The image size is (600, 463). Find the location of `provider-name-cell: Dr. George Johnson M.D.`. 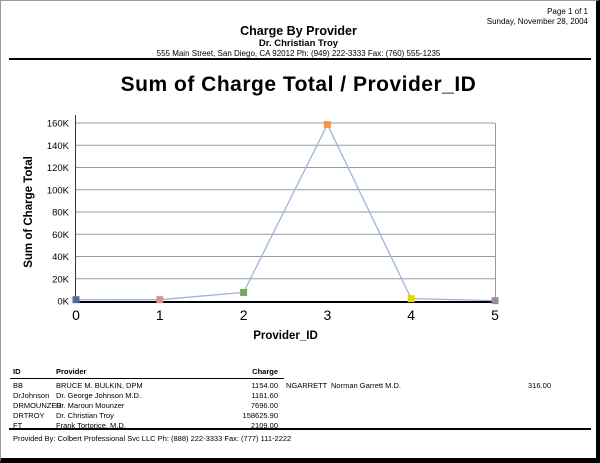

provider-name-cell: Dr. George Johnson M.D. is located at coordinates (99, 395).